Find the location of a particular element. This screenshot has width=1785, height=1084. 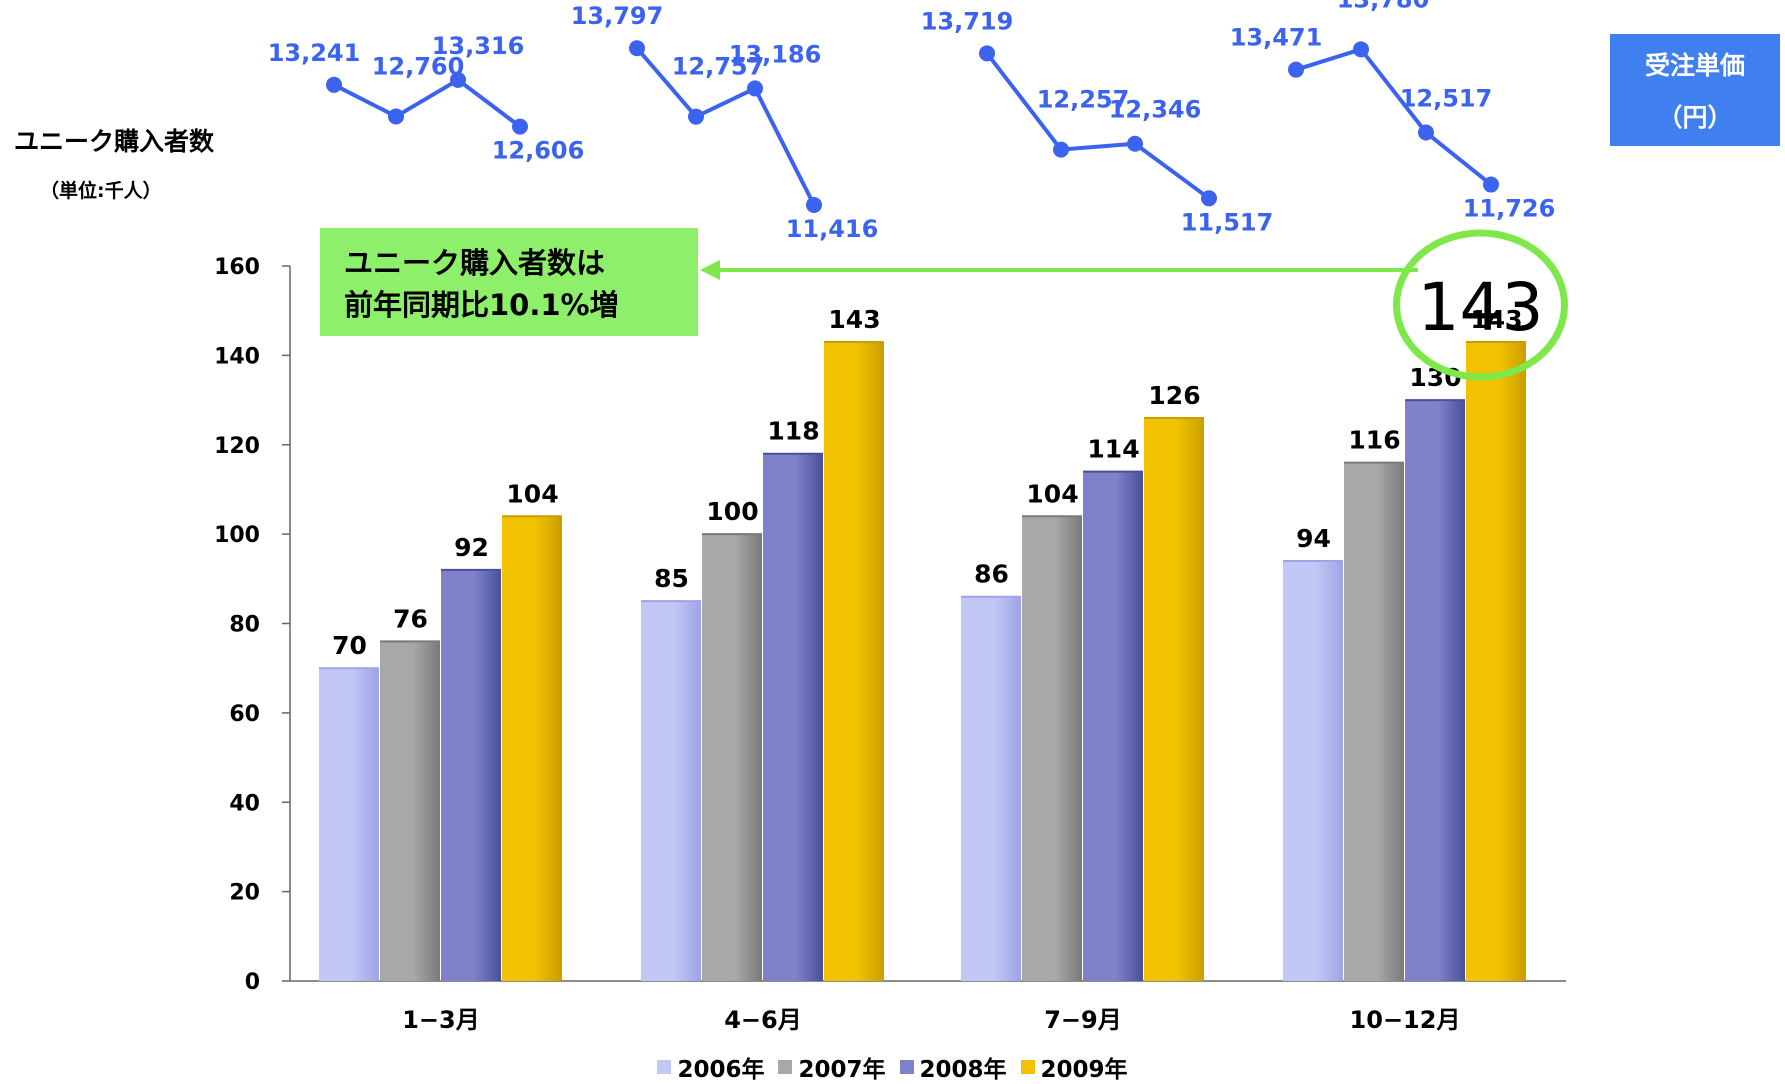

legend-label-2007: 2007年 is located at coordinates (842, 1070).